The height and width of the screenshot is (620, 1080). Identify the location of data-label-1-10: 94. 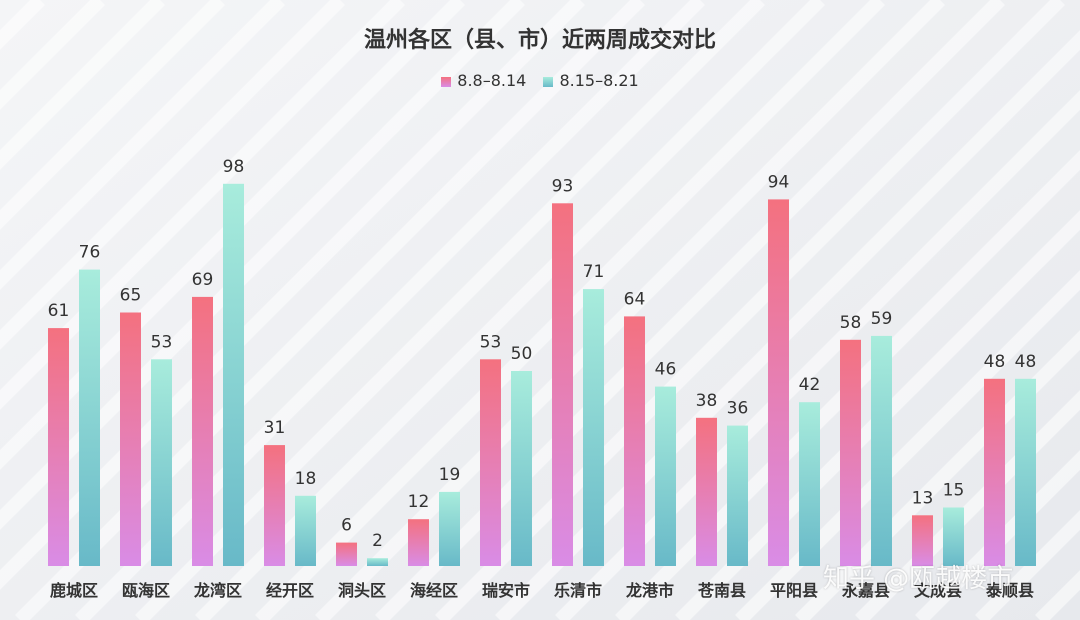
(779, 182).